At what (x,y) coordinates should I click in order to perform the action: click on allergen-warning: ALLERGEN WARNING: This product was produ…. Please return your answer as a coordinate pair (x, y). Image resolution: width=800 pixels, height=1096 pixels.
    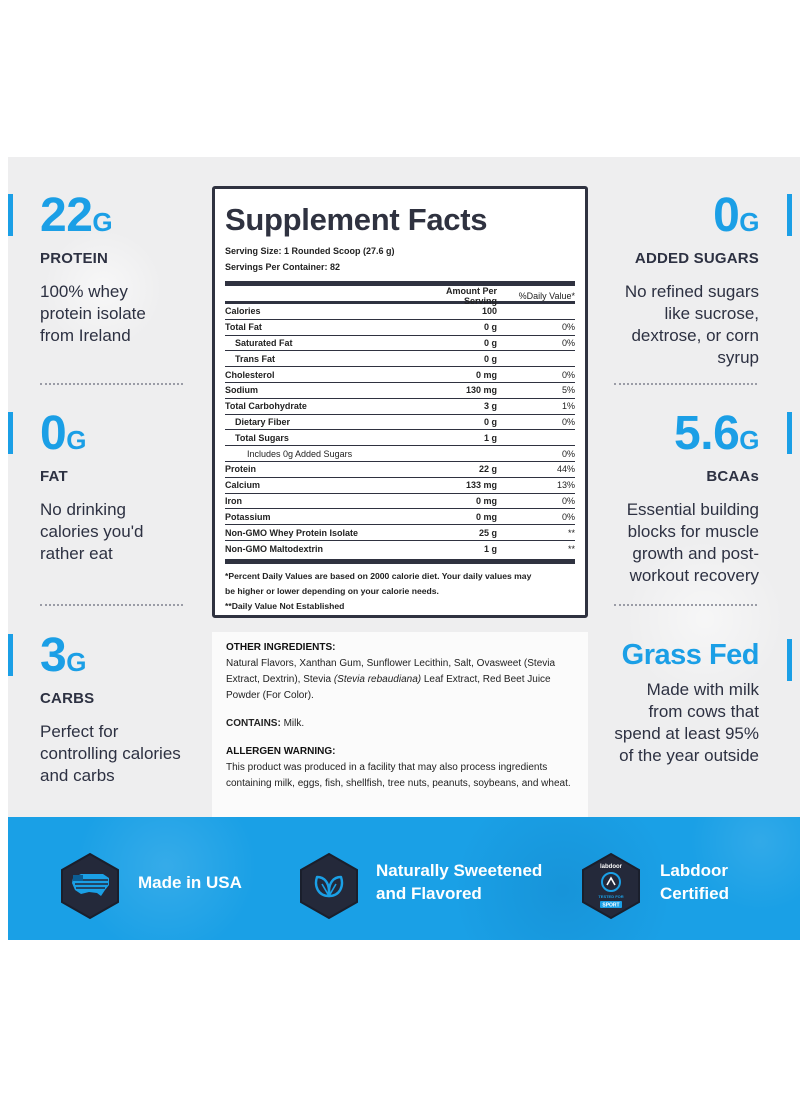
    Looking at the image, I should click on (400, 768).